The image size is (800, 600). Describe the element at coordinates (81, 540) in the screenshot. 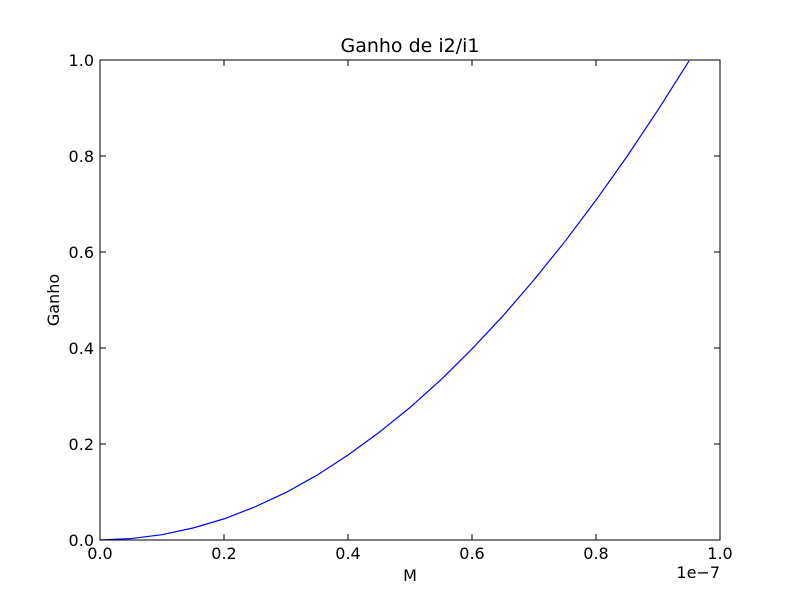

I see `y-tick-label: 0.0` at that location.